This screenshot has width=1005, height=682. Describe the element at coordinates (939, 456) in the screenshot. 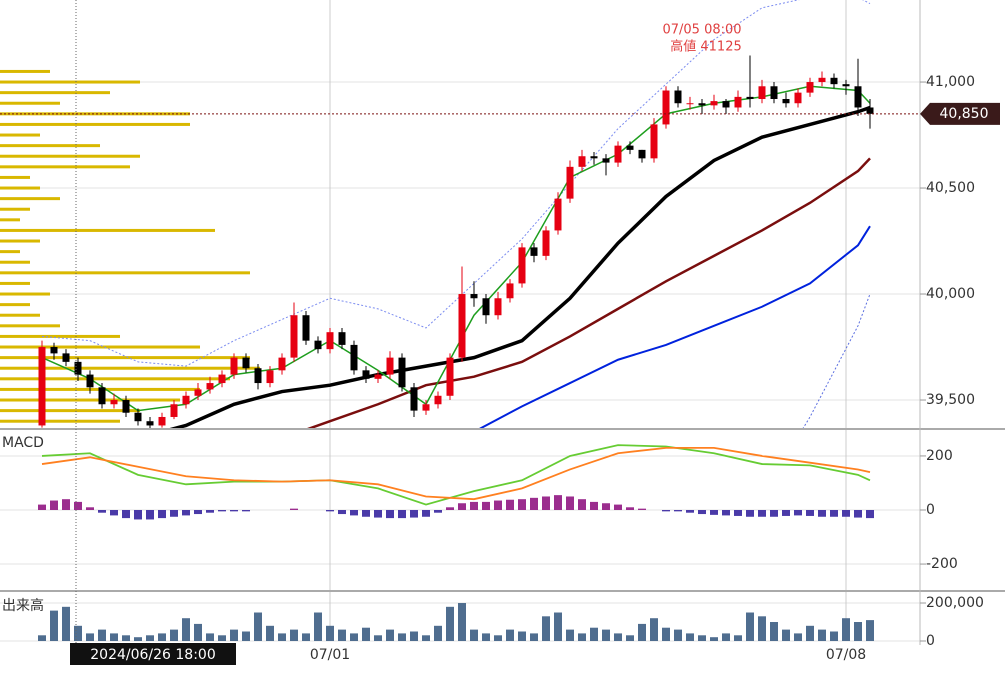

I see `y-tick-label: 200` at that location.